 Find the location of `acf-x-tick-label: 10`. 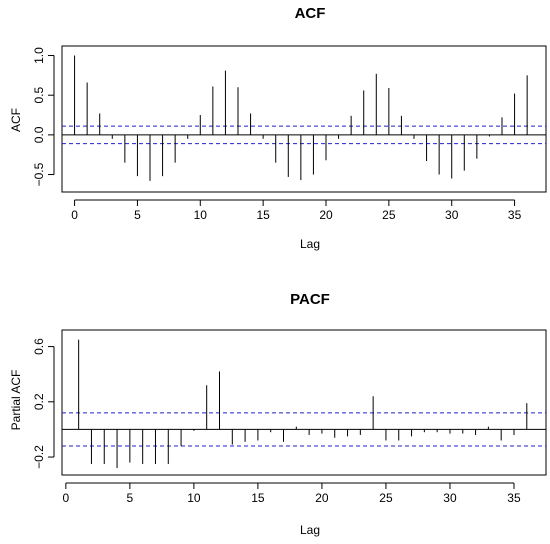

acf-x-tick-label: 10 is located at coordinates (201, 215).